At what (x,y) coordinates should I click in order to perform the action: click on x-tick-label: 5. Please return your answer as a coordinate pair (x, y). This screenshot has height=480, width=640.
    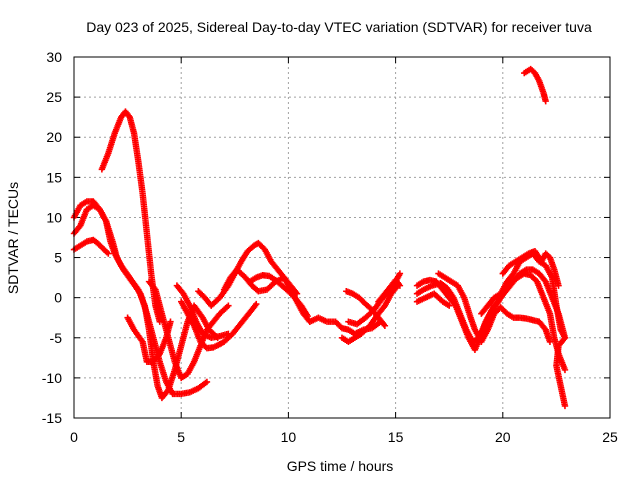
    Looking at the image, I should click on (181, 437).